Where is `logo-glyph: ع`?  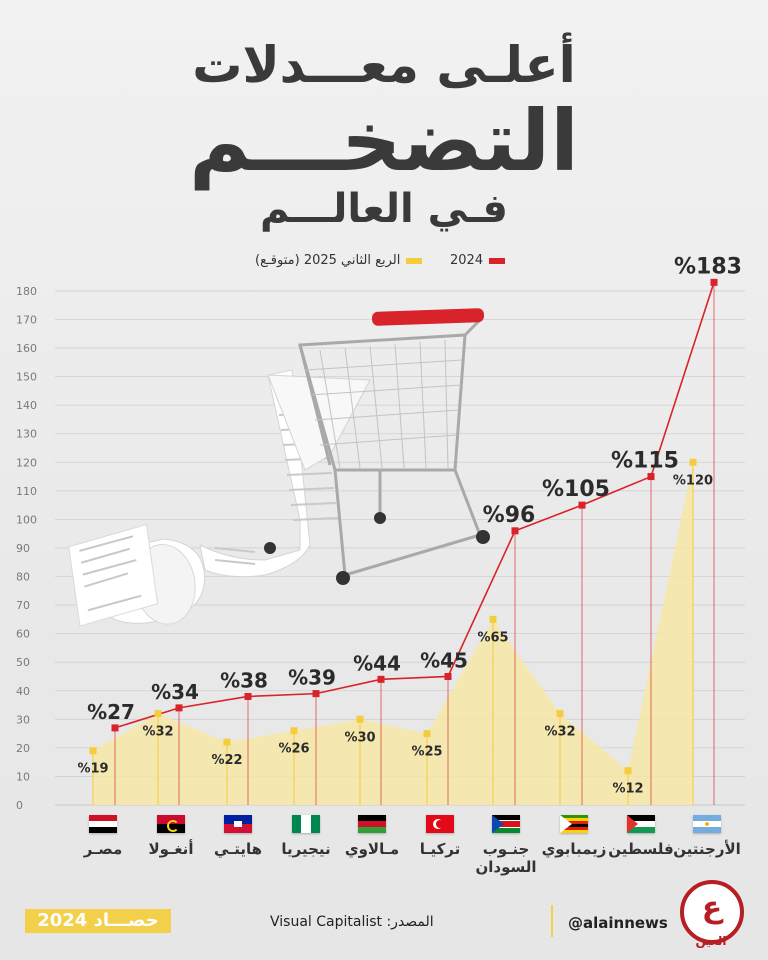
logo-glyph: ع is located at coordinates (712, 907).